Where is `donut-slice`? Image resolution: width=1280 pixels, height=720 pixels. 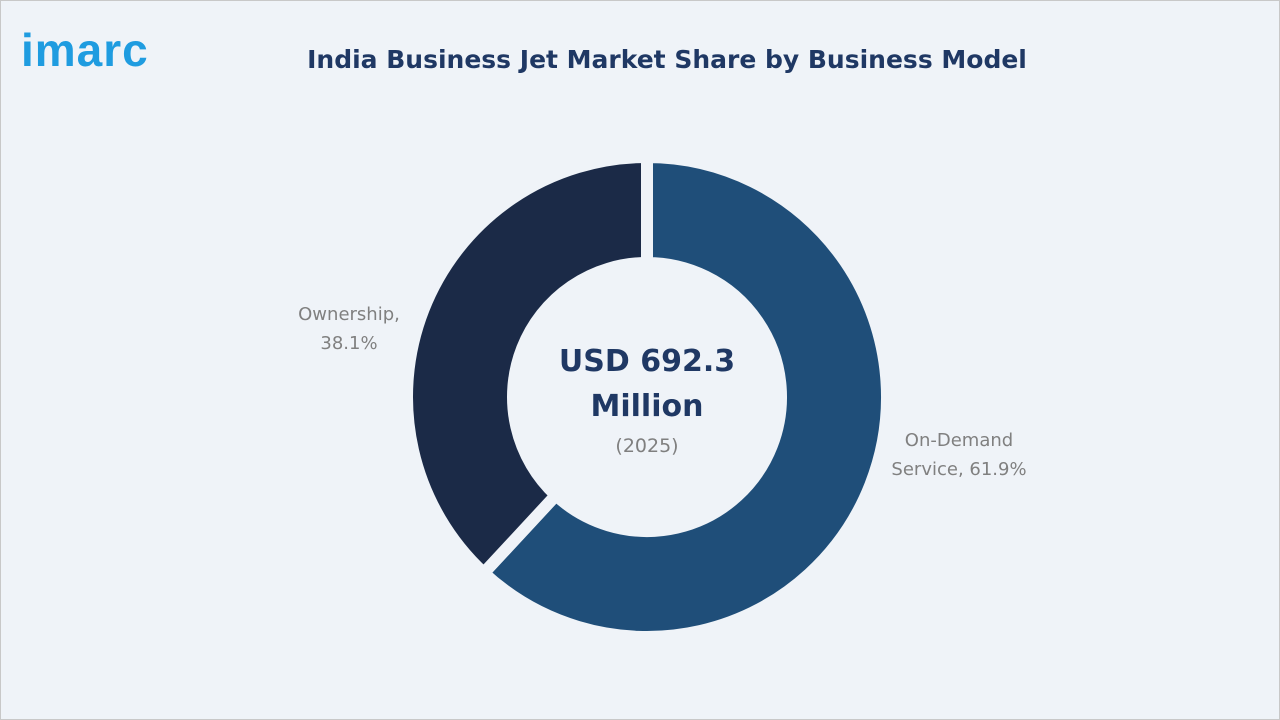
donut-slice is located at coordinates (527, 366).